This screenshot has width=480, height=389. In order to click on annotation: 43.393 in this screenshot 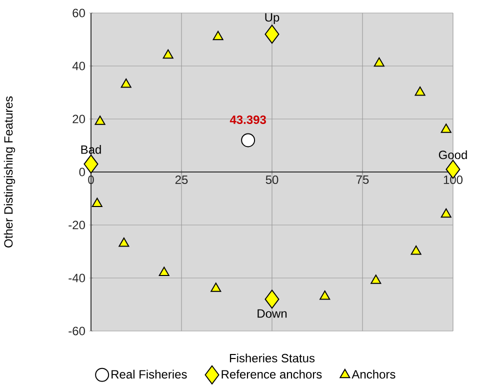, I will do `click(248, 119)`.